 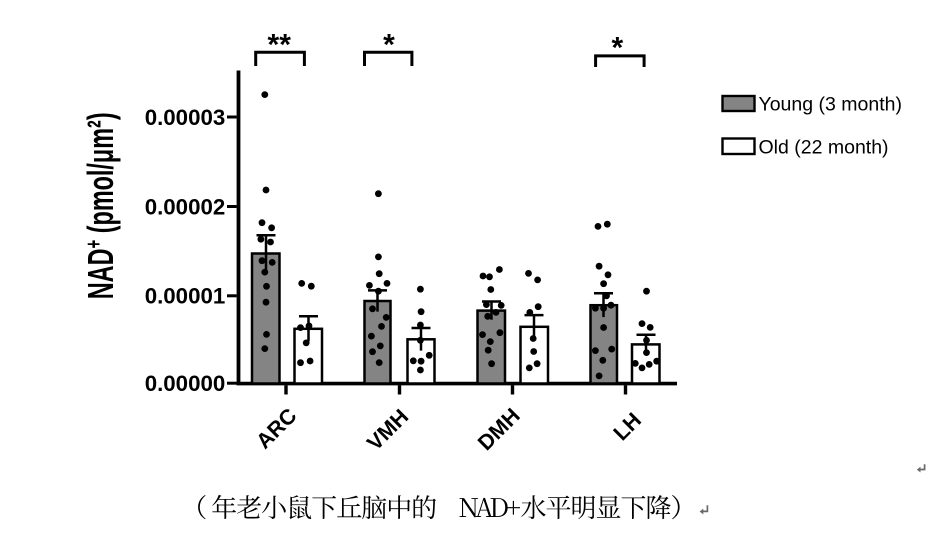 I want to click on svg-text: 0.00000, so click(x=185, y=383).